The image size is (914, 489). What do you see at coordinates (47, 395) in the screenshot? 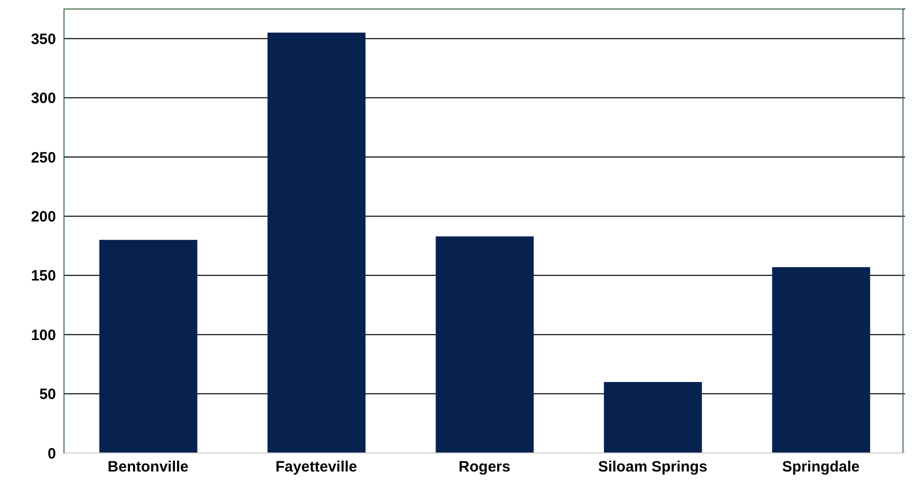
I see `y-tick-label: 50` at bounding box center [47, 395].